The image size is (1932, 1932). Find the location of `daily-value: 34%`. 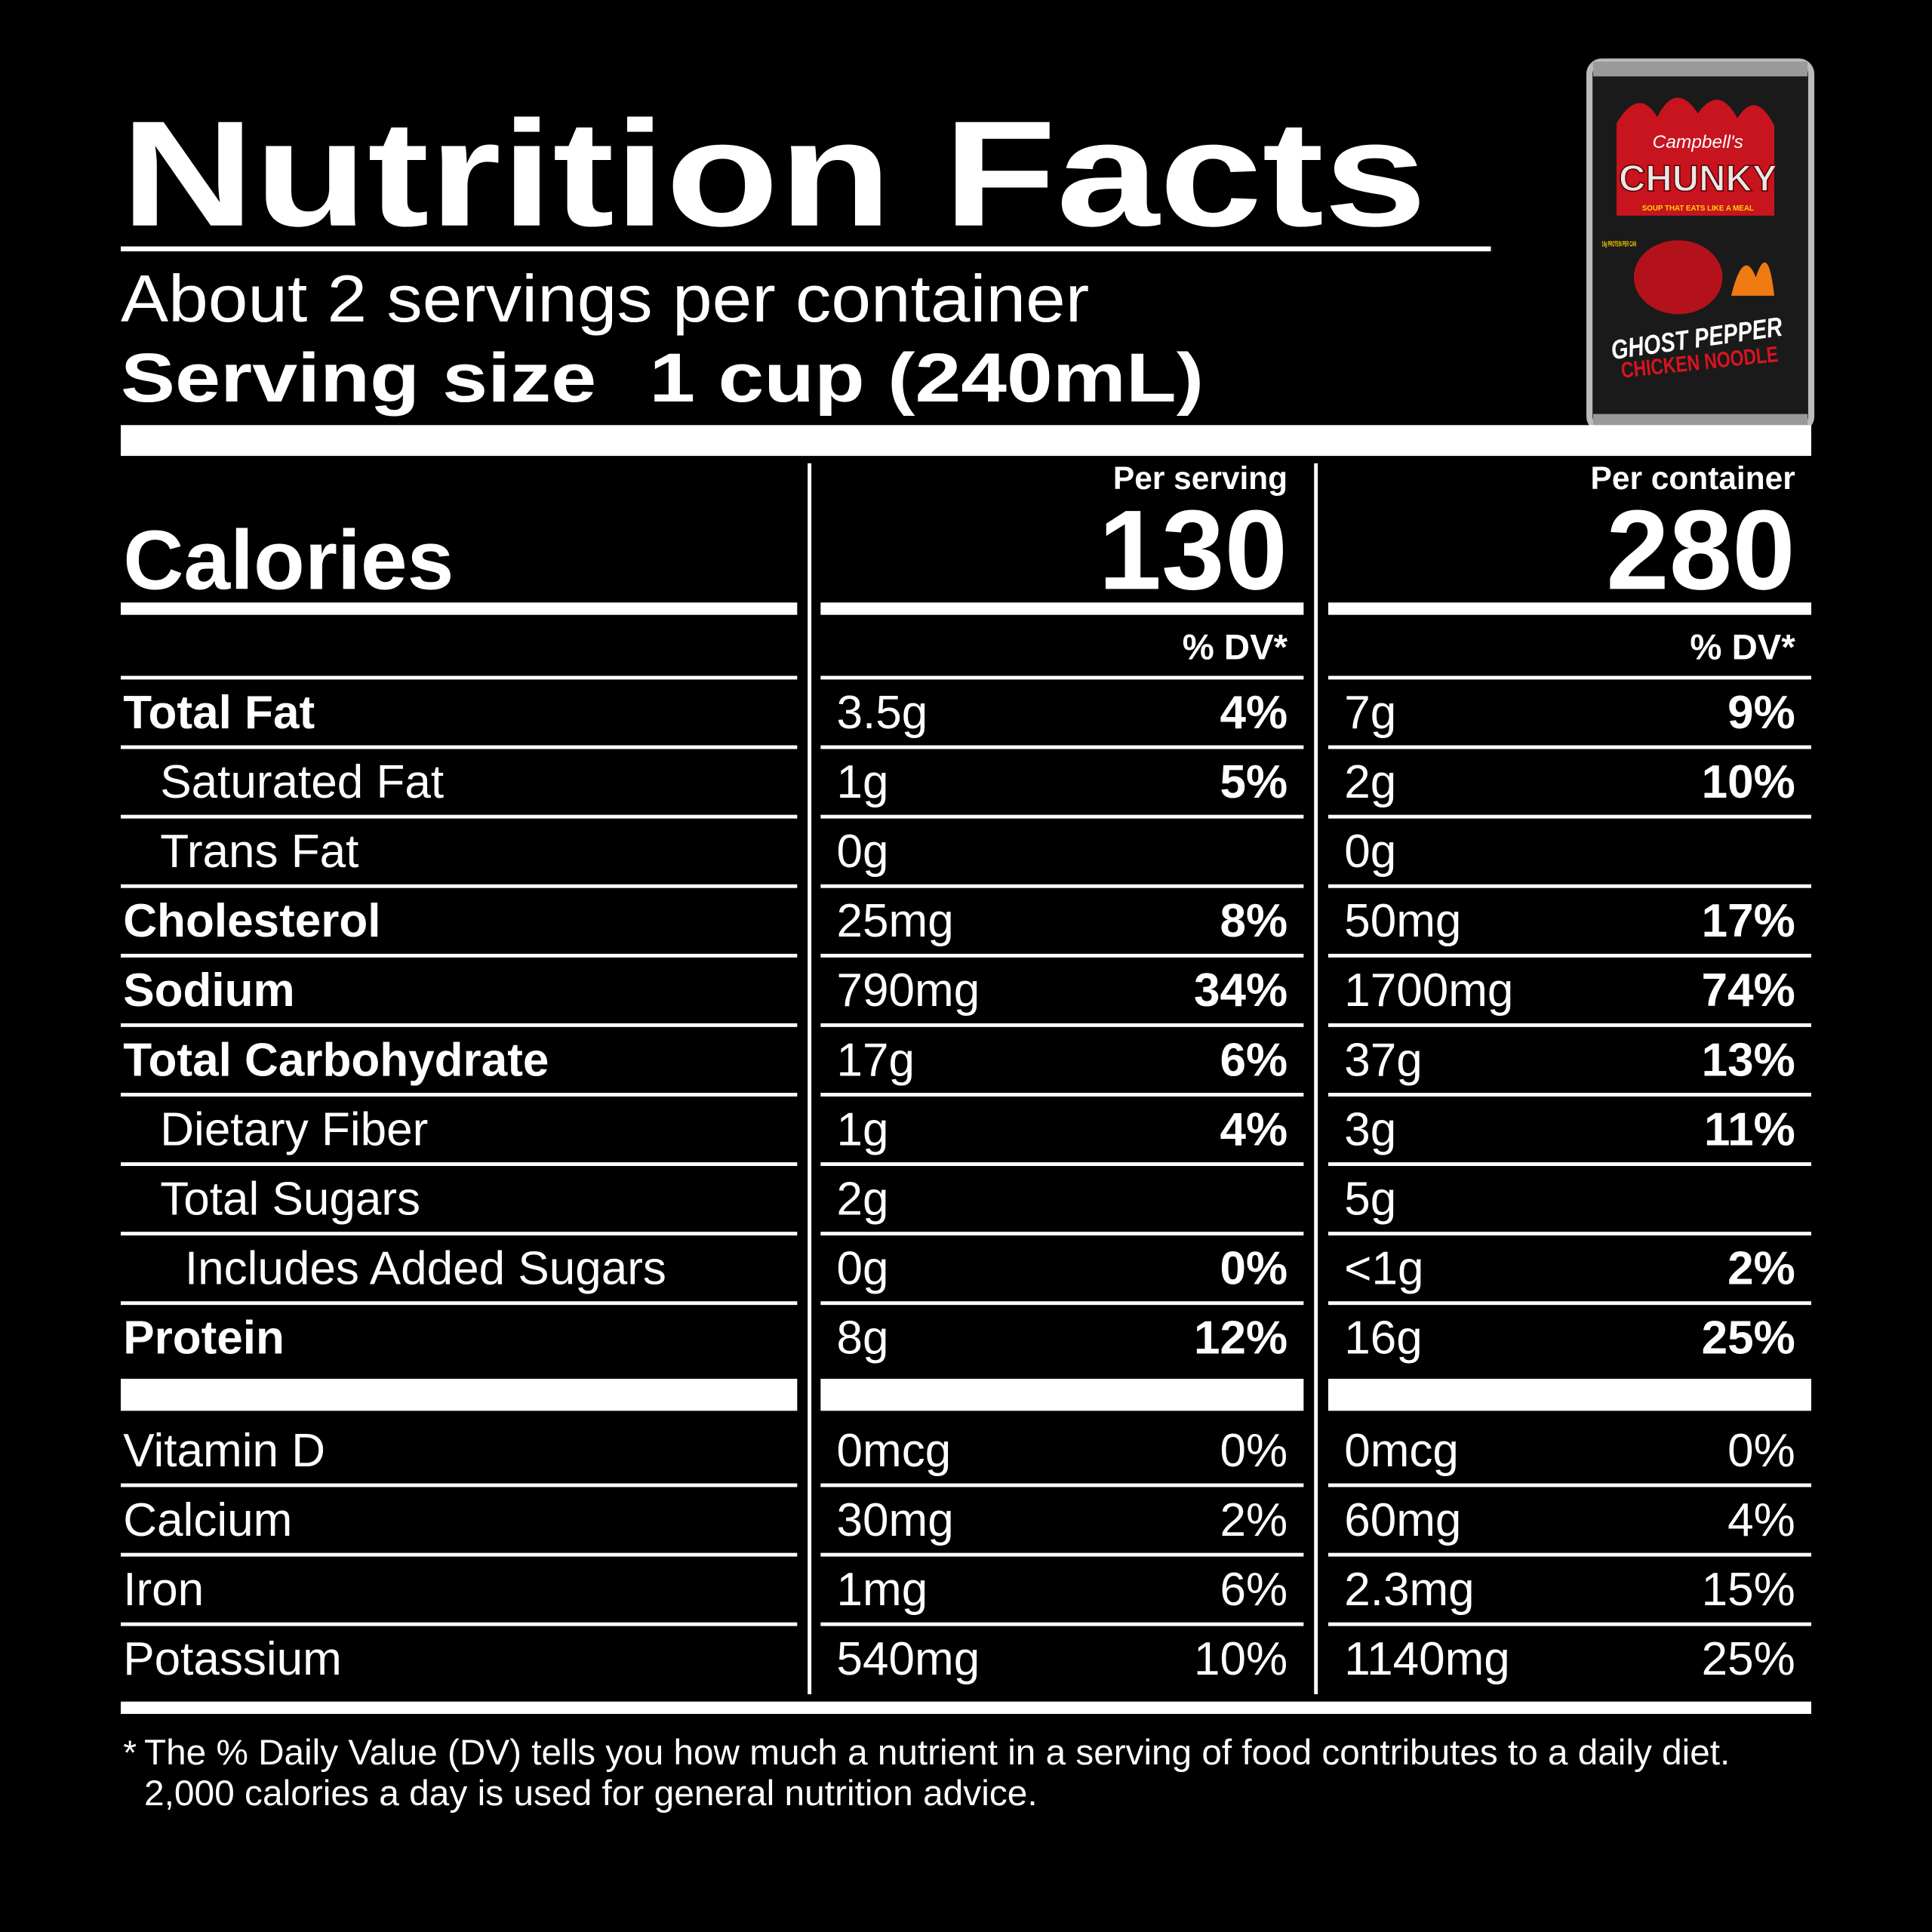

daily-value: 34% is located at coordinates (1240, 990).